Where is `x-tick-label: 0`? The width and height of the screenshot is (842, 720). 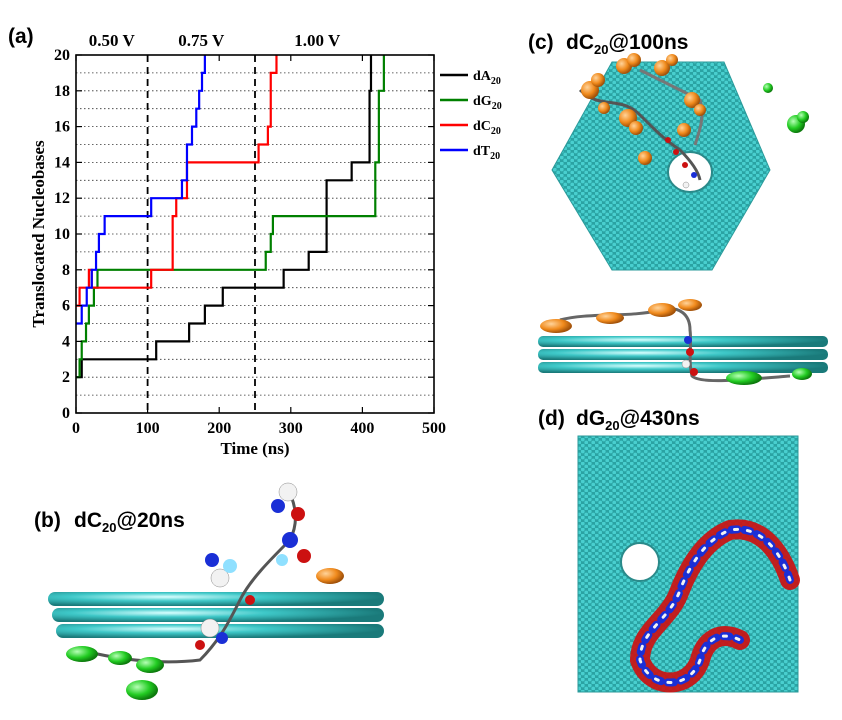 x-tick-label: 0 is located at coordinates (76, 428).